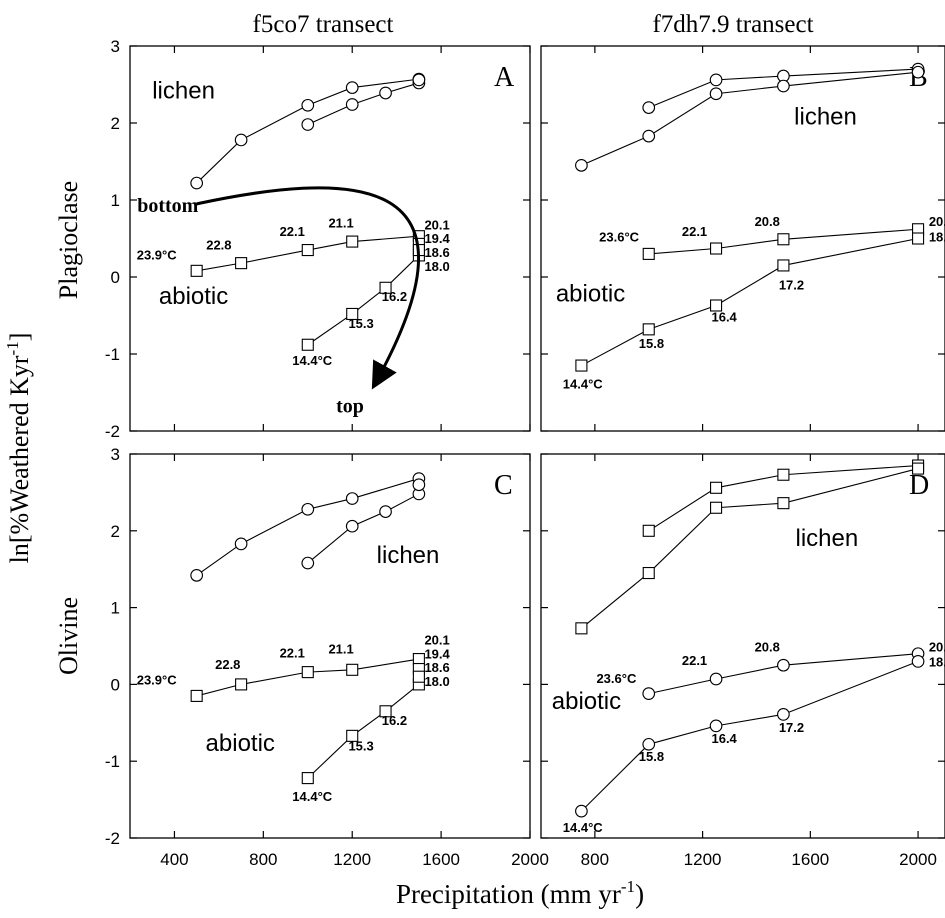 The width and height of the screenshot is (945, 918). Describe the element at coordinates (167, 206) in the screenshot. I see `arrow-start-label: bottom` at that location.